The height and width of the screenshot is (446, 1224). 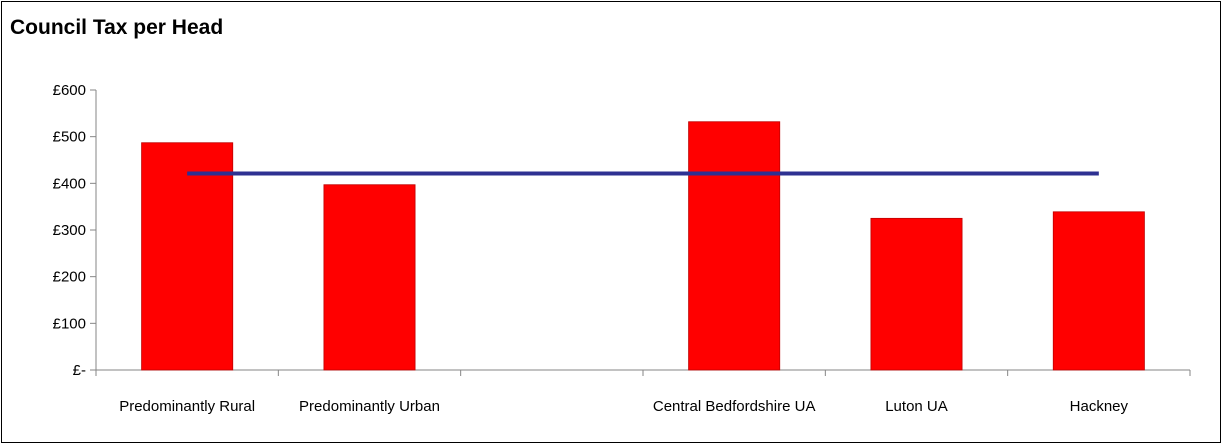 I want to click on chart-title: Council Tax per Head, so click(x=117, y=27).